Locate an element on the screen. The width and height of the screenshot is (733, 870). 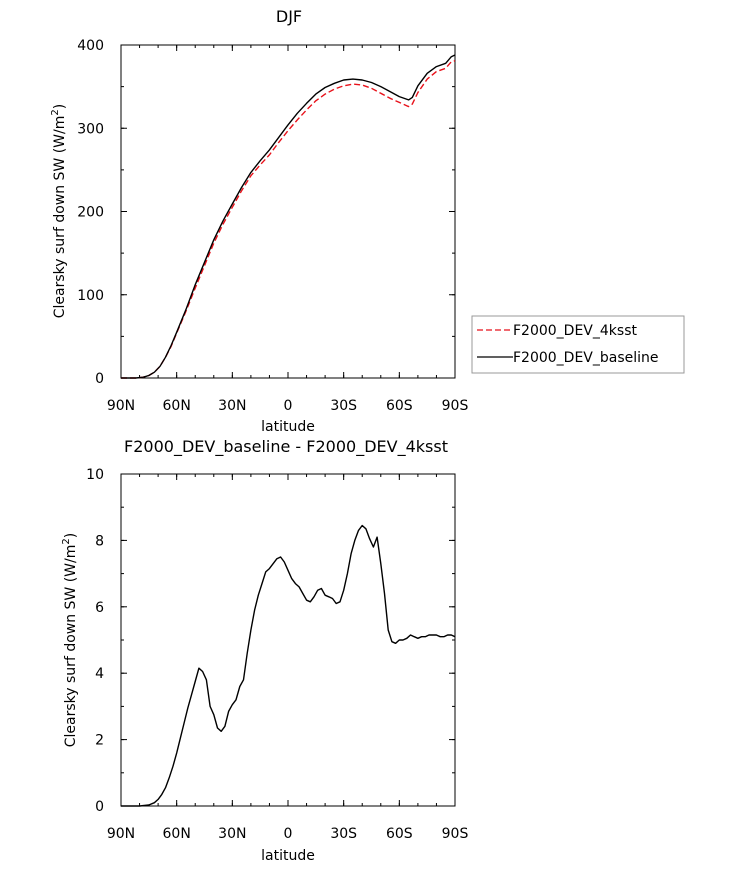
bottom-x-tick-label: 60N is located at coordinates (177, 834).